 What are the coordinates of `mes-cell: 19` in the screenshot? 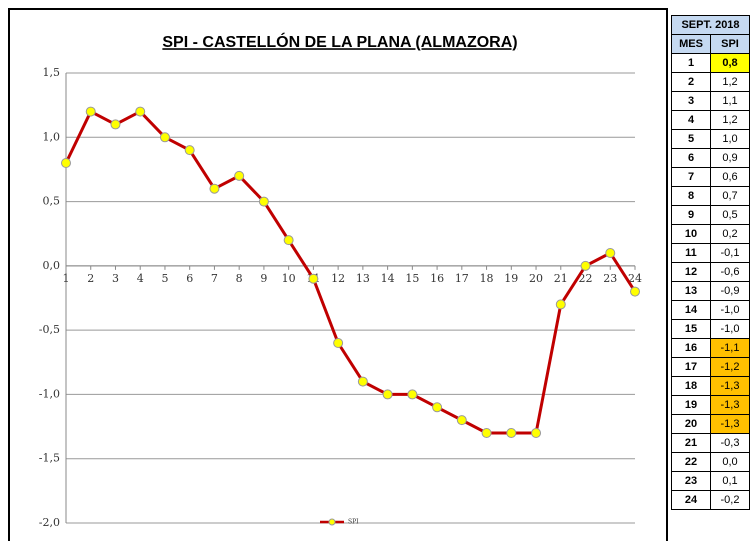 It's located at (691, 405).